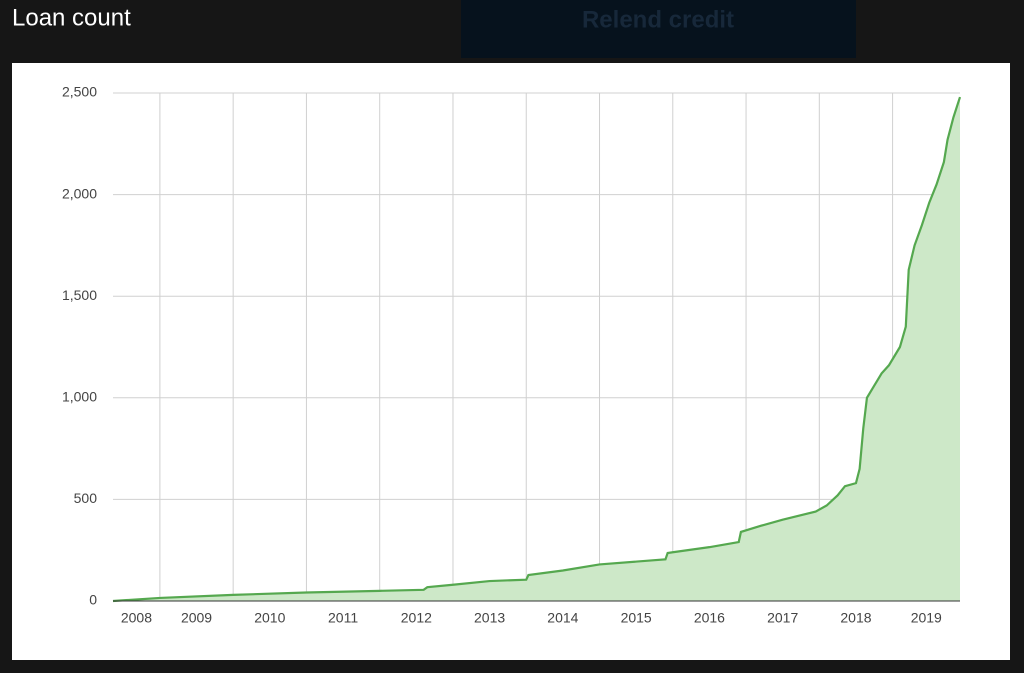  Describe the element at coordinates (562, 618) in the screenshot. I see `x-tick-label: 2014` at that location.